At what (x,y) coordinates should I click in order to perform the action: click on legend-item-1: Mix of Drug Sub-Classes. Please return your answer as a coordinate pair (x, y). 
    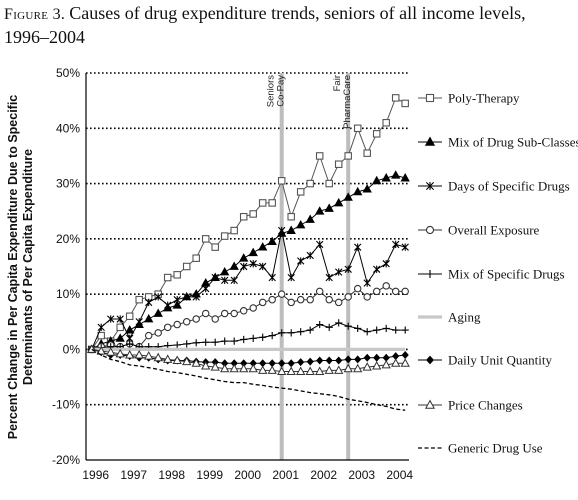
    Looking at the image, I should click on (498, 142).